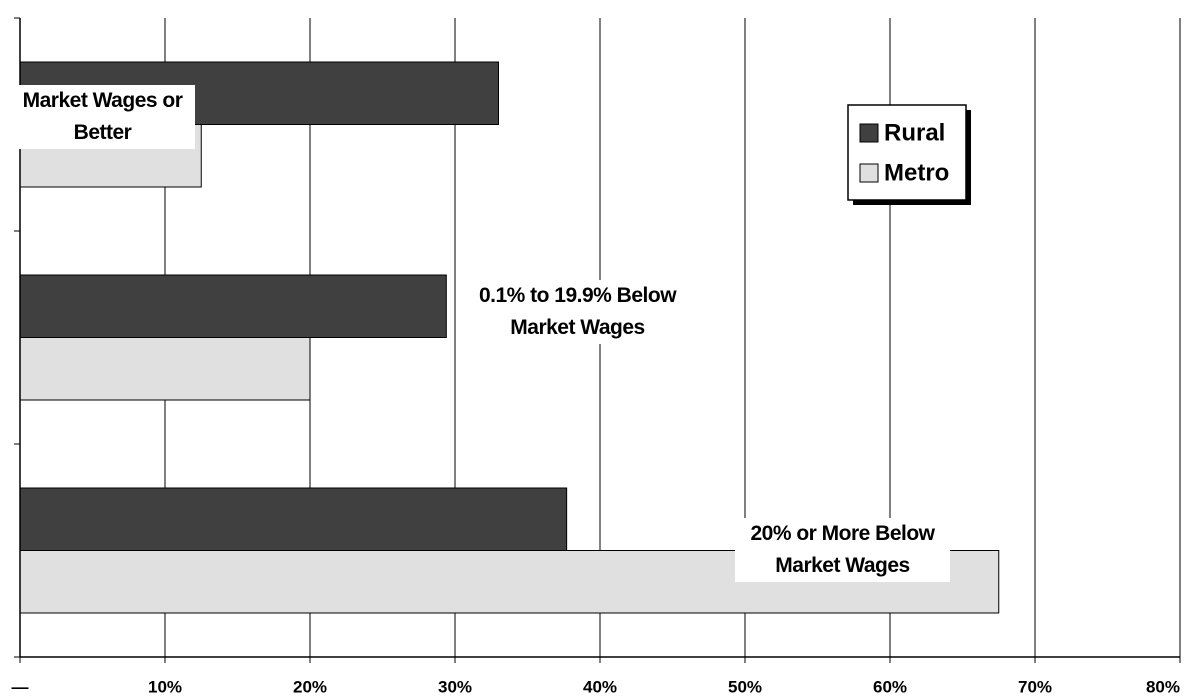  What do you see at coordinates (165, 686) in the screenshot?
I see `x-tick-label: 10%` at bounding box center [165, 686].